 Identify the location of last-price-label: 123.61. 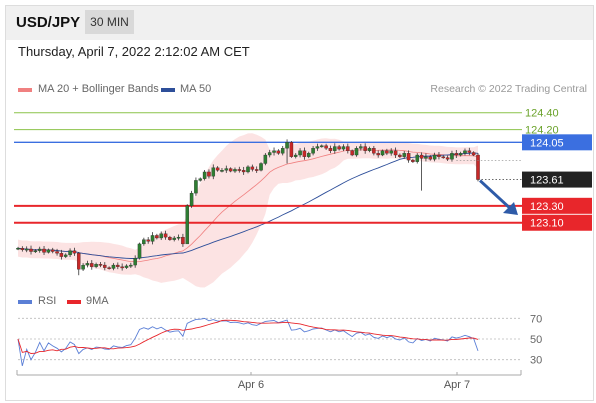
(547, 181).